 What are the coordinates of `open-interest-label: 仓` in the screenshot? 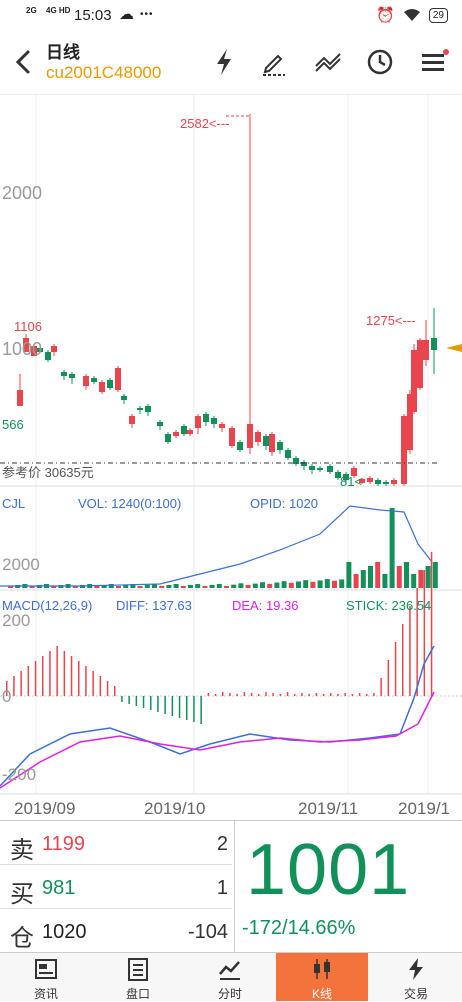 It's located at (22, 938).